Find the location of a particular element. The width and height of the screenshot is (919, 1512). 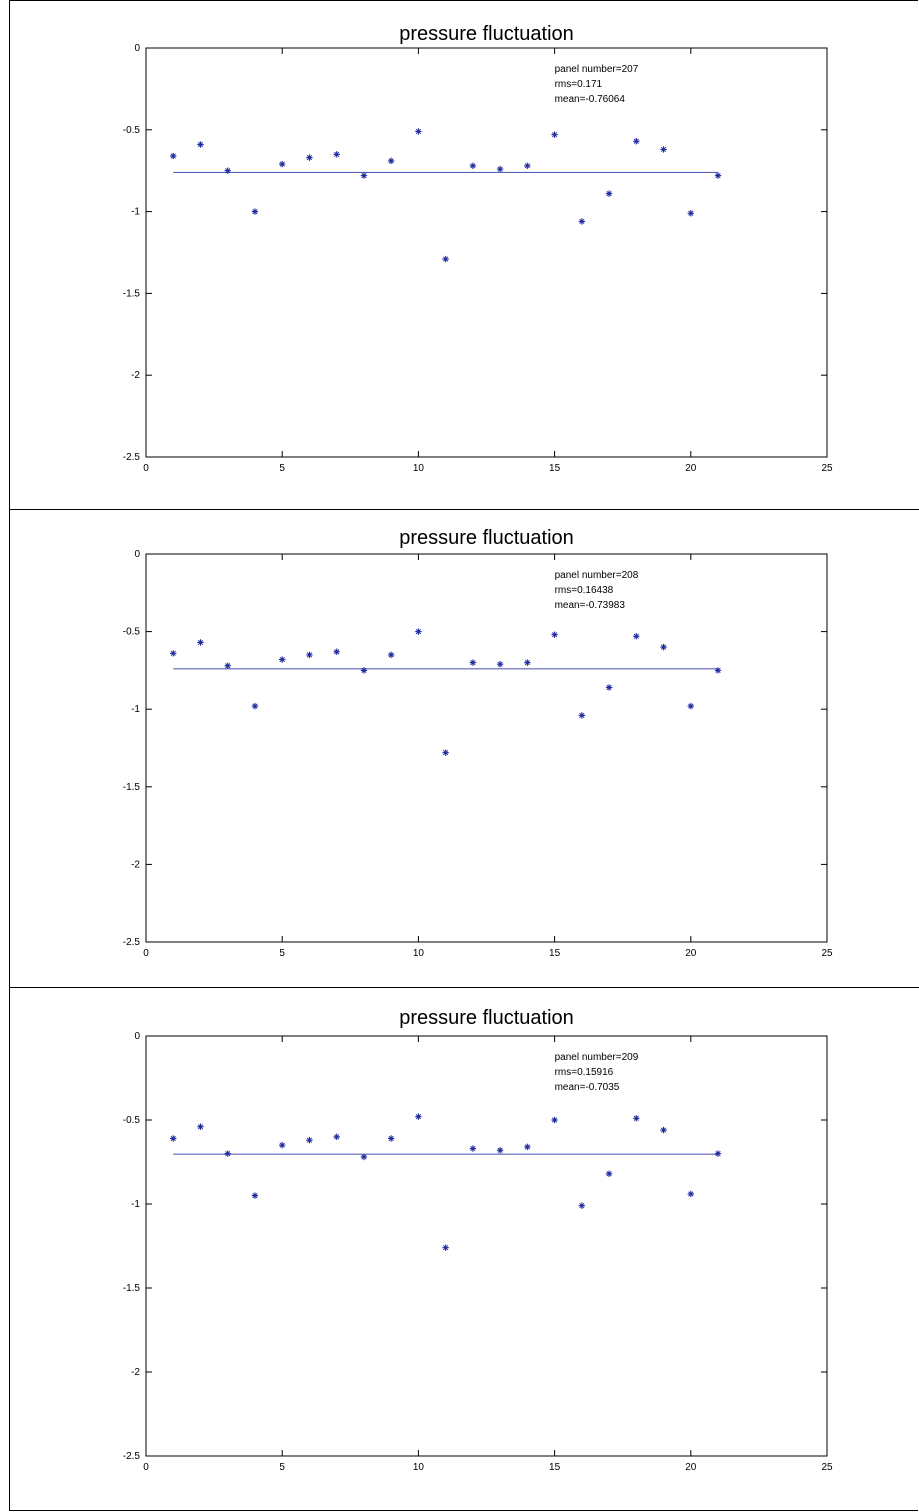

annotation-line: mean=-0.73983 is located at coordinates (590, 605).